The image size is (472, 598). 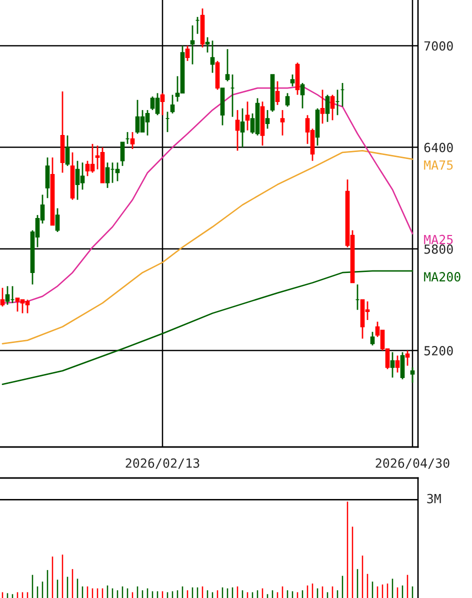 What do you see at coordinates (438, 249) in the screenshot?
I see `y-tick-label: 5800` at bounding box center [438, 249].